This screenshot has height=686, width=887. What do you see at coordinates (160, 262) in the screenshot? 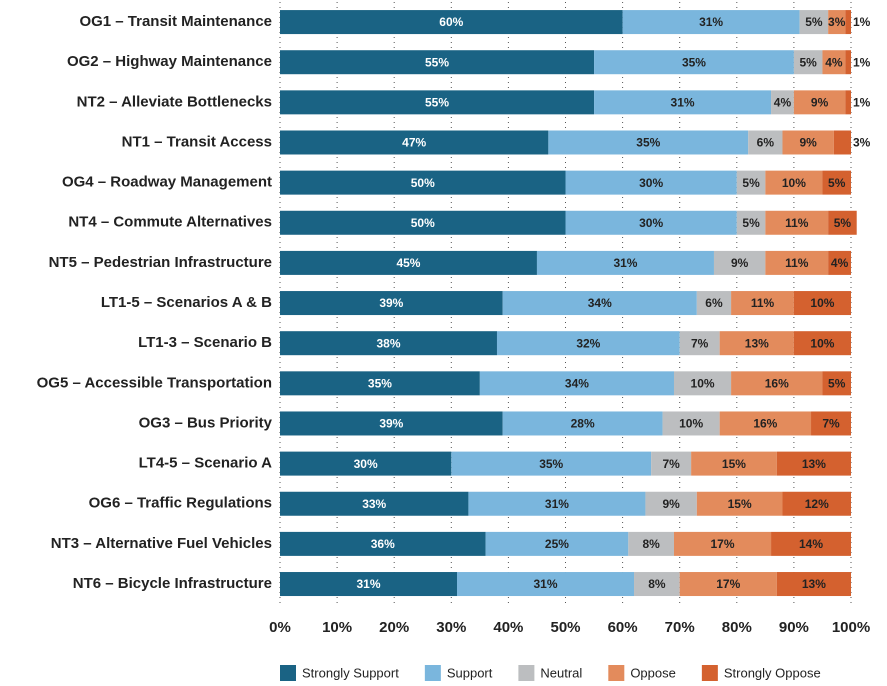
I see `category-label: NT5 – Pedestrian Infrastructure` at bounding box center [160, 262].